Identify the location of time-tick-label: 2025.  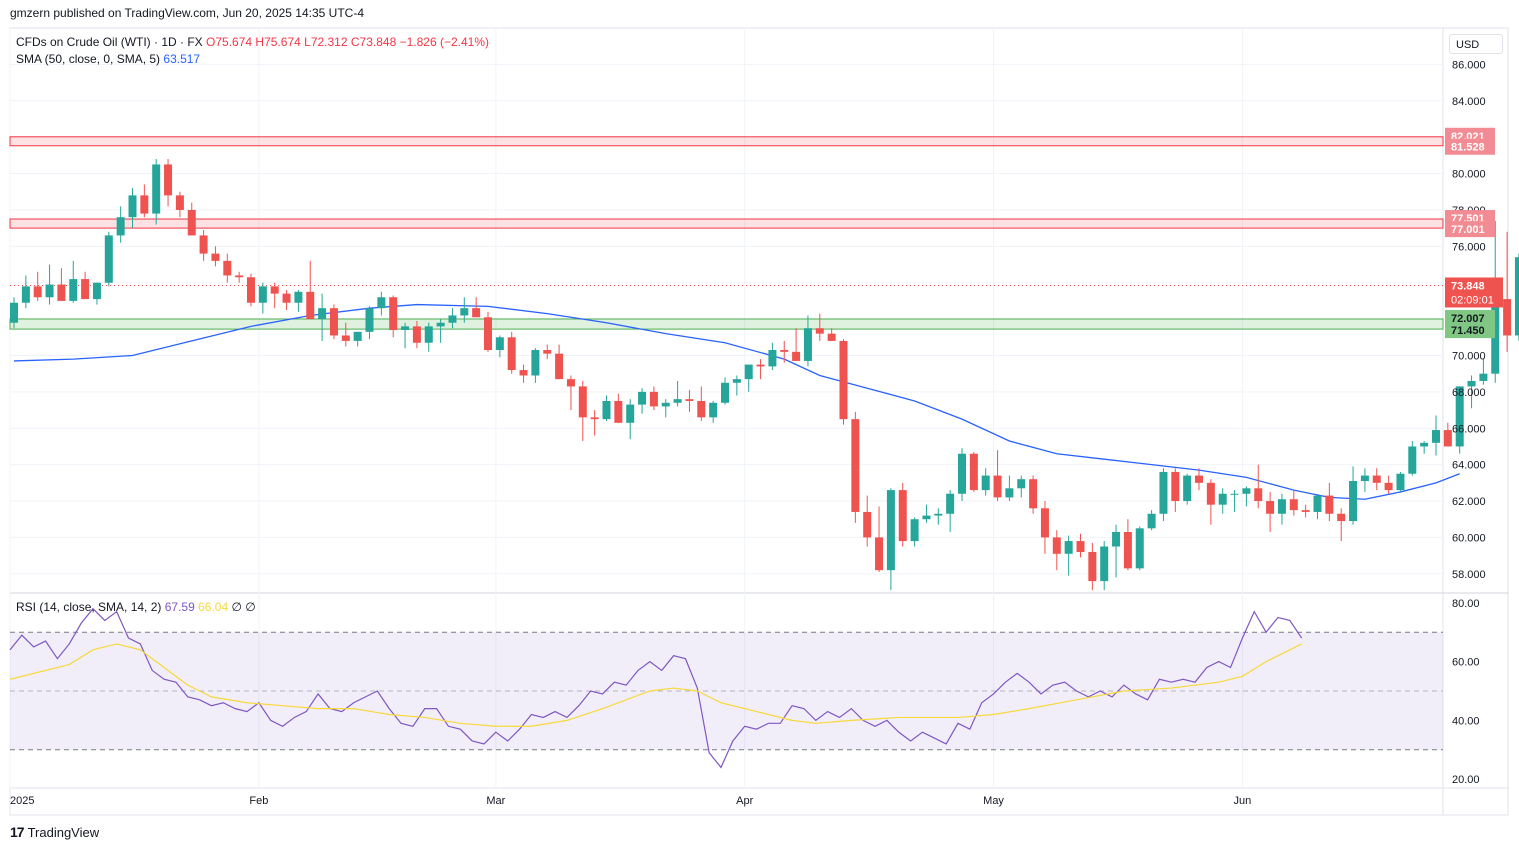
(22, 801).